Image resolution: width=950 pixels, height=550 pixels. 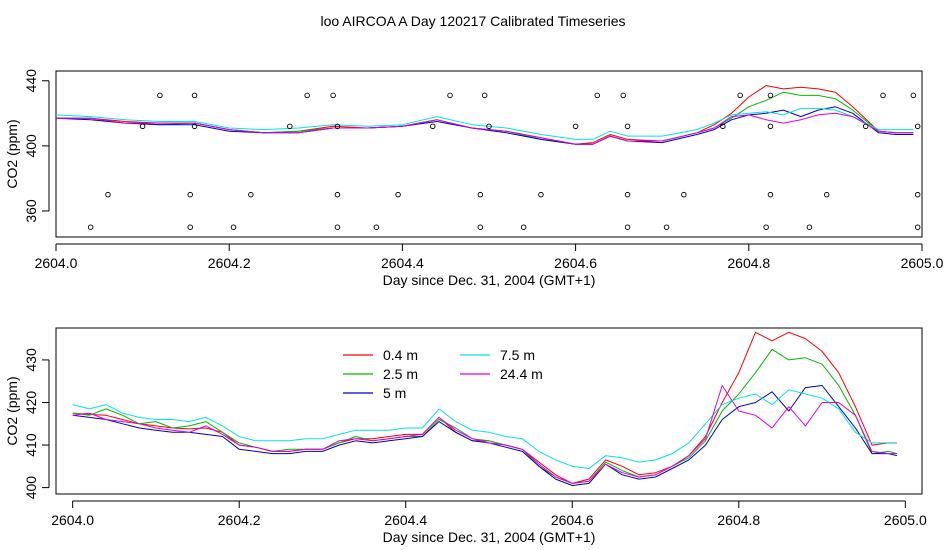 What do you see at coordinates (400, 374) in the screenshot?
I see `legend-label: 2.5 m` at bounding box center [400, 374].